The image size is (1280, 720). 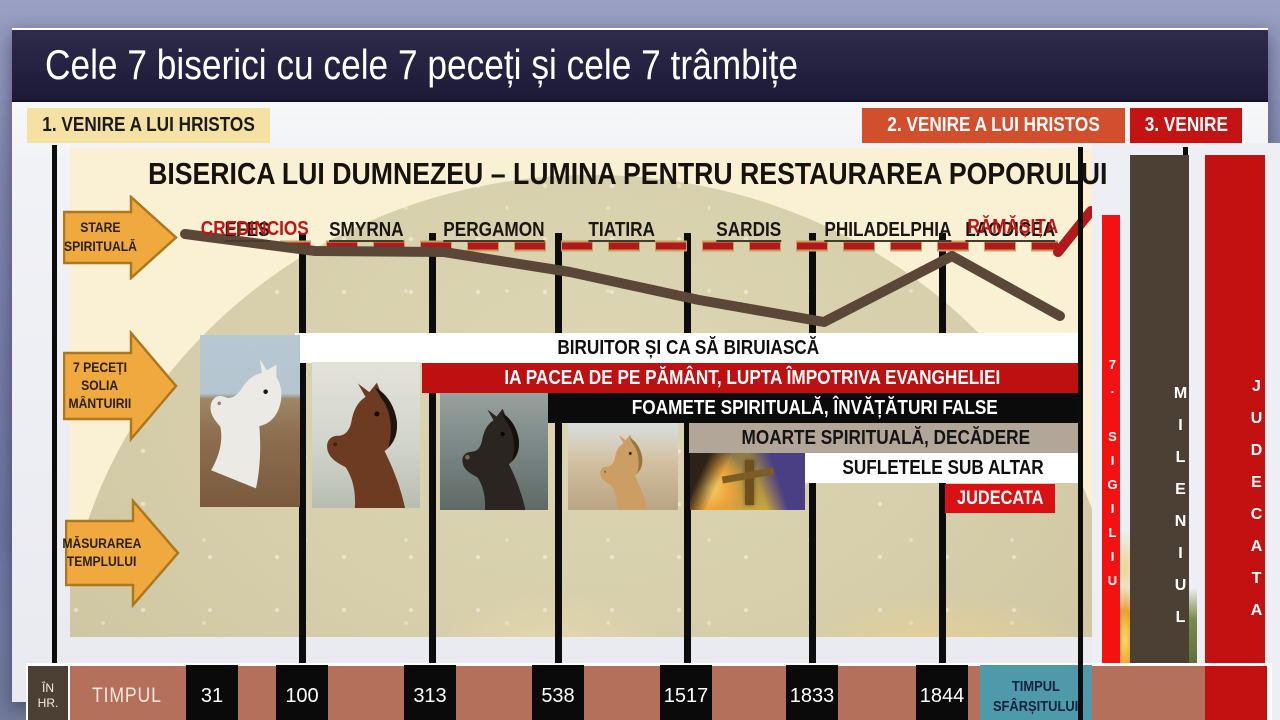 I want to click on remnant-rise-line, so click(x=1072, y=231).